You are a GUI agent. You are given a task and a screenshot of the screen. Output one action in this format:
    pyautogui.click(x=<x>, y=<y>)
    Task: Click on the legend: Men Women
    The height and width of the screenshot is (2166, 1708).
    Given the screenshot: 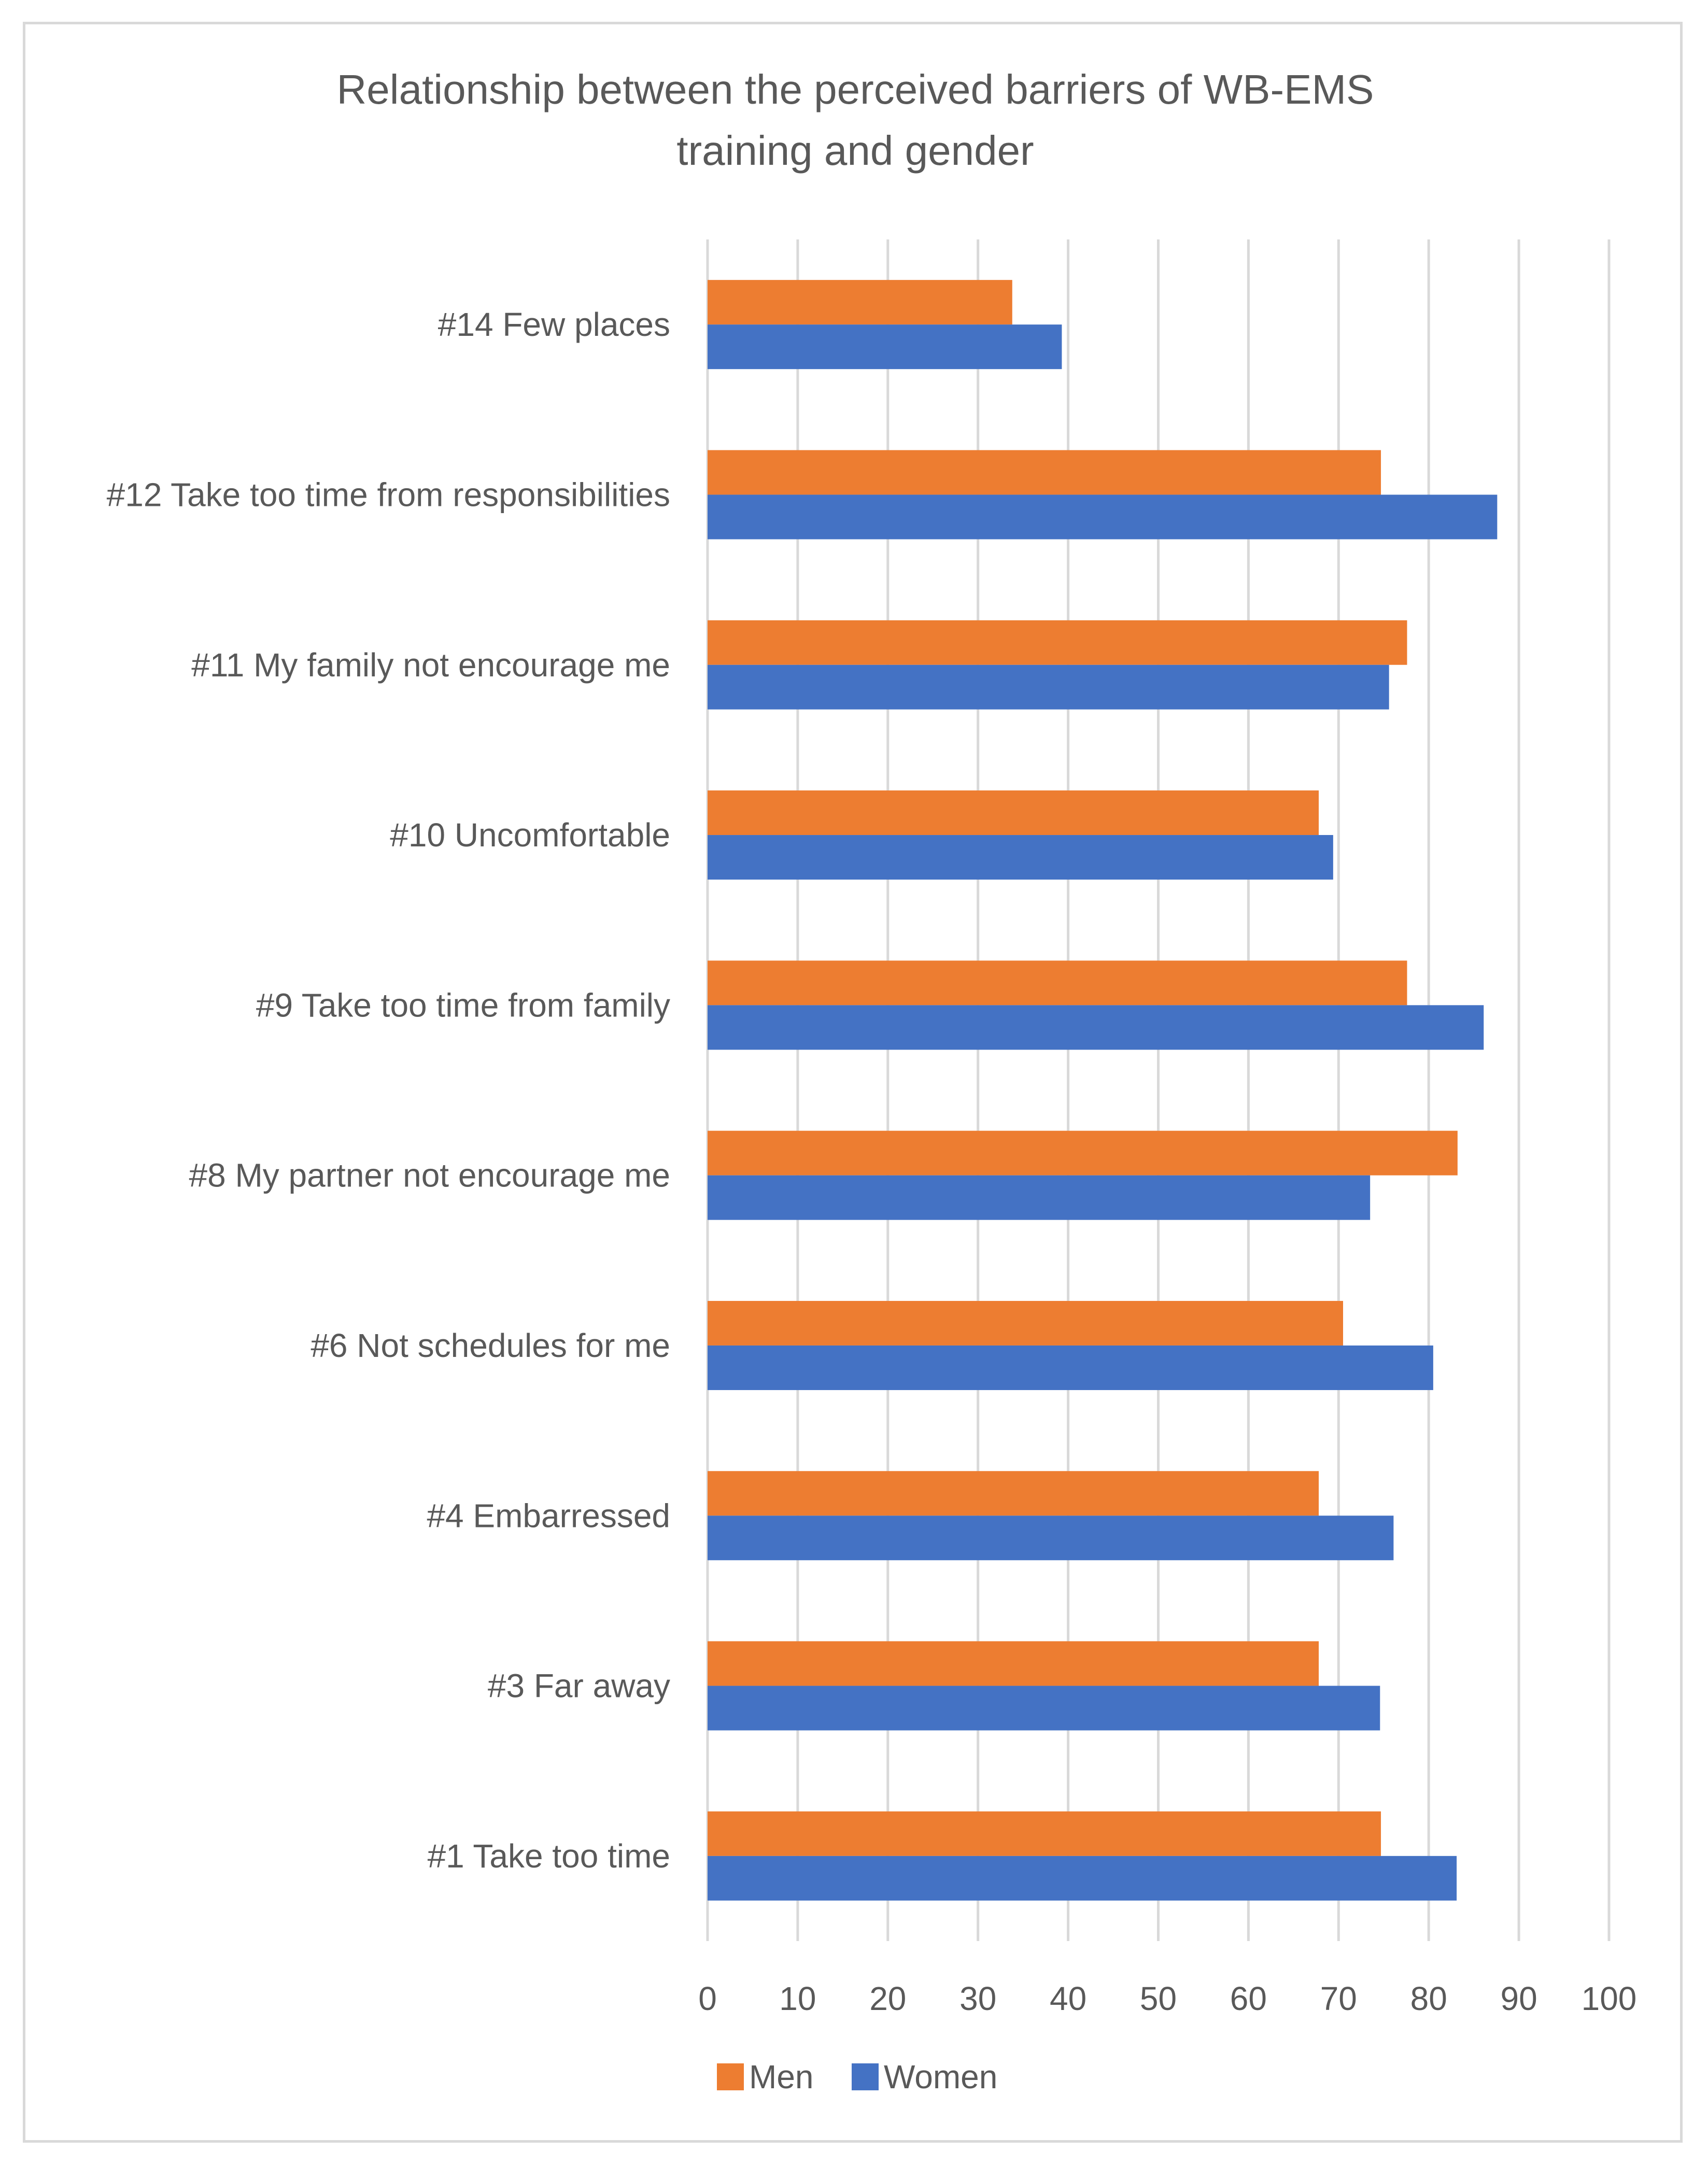 What is the action you would take?
    pyautogui.click(x=857, y=2077)
    